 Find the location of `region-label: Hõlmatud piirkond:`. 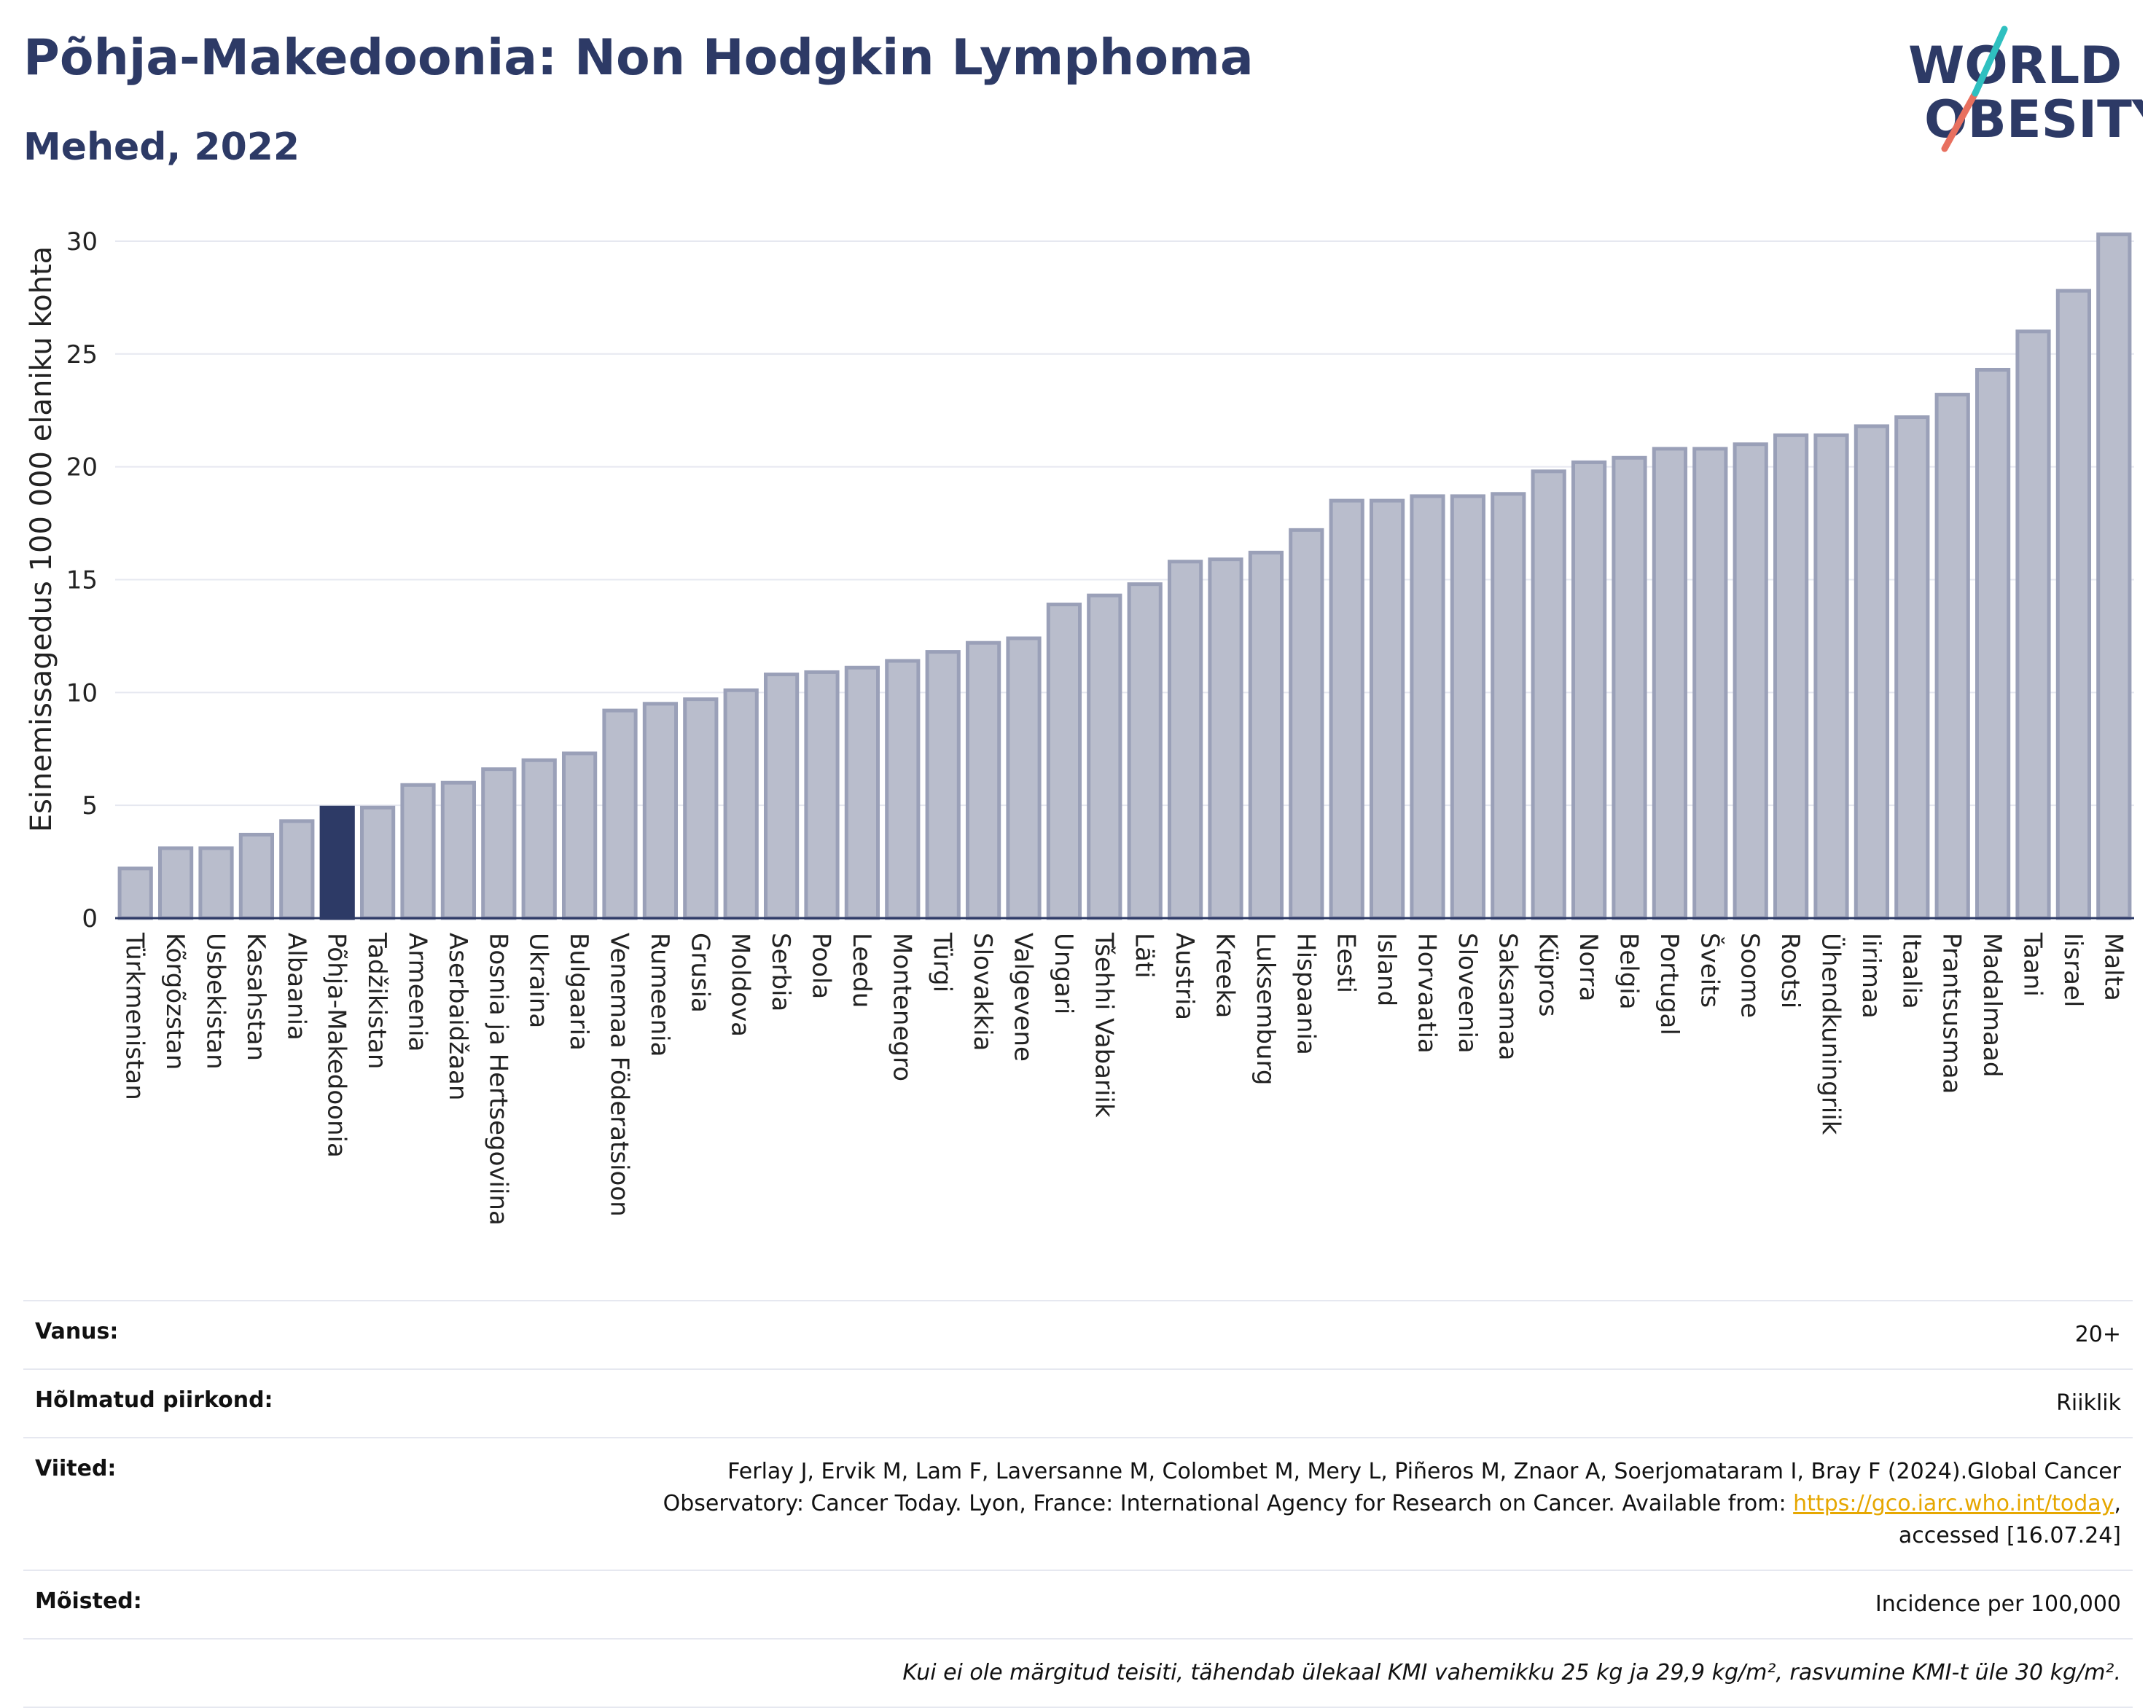

region-label: Hõlmatud piirkond: is located at coordinates (154, 1400).